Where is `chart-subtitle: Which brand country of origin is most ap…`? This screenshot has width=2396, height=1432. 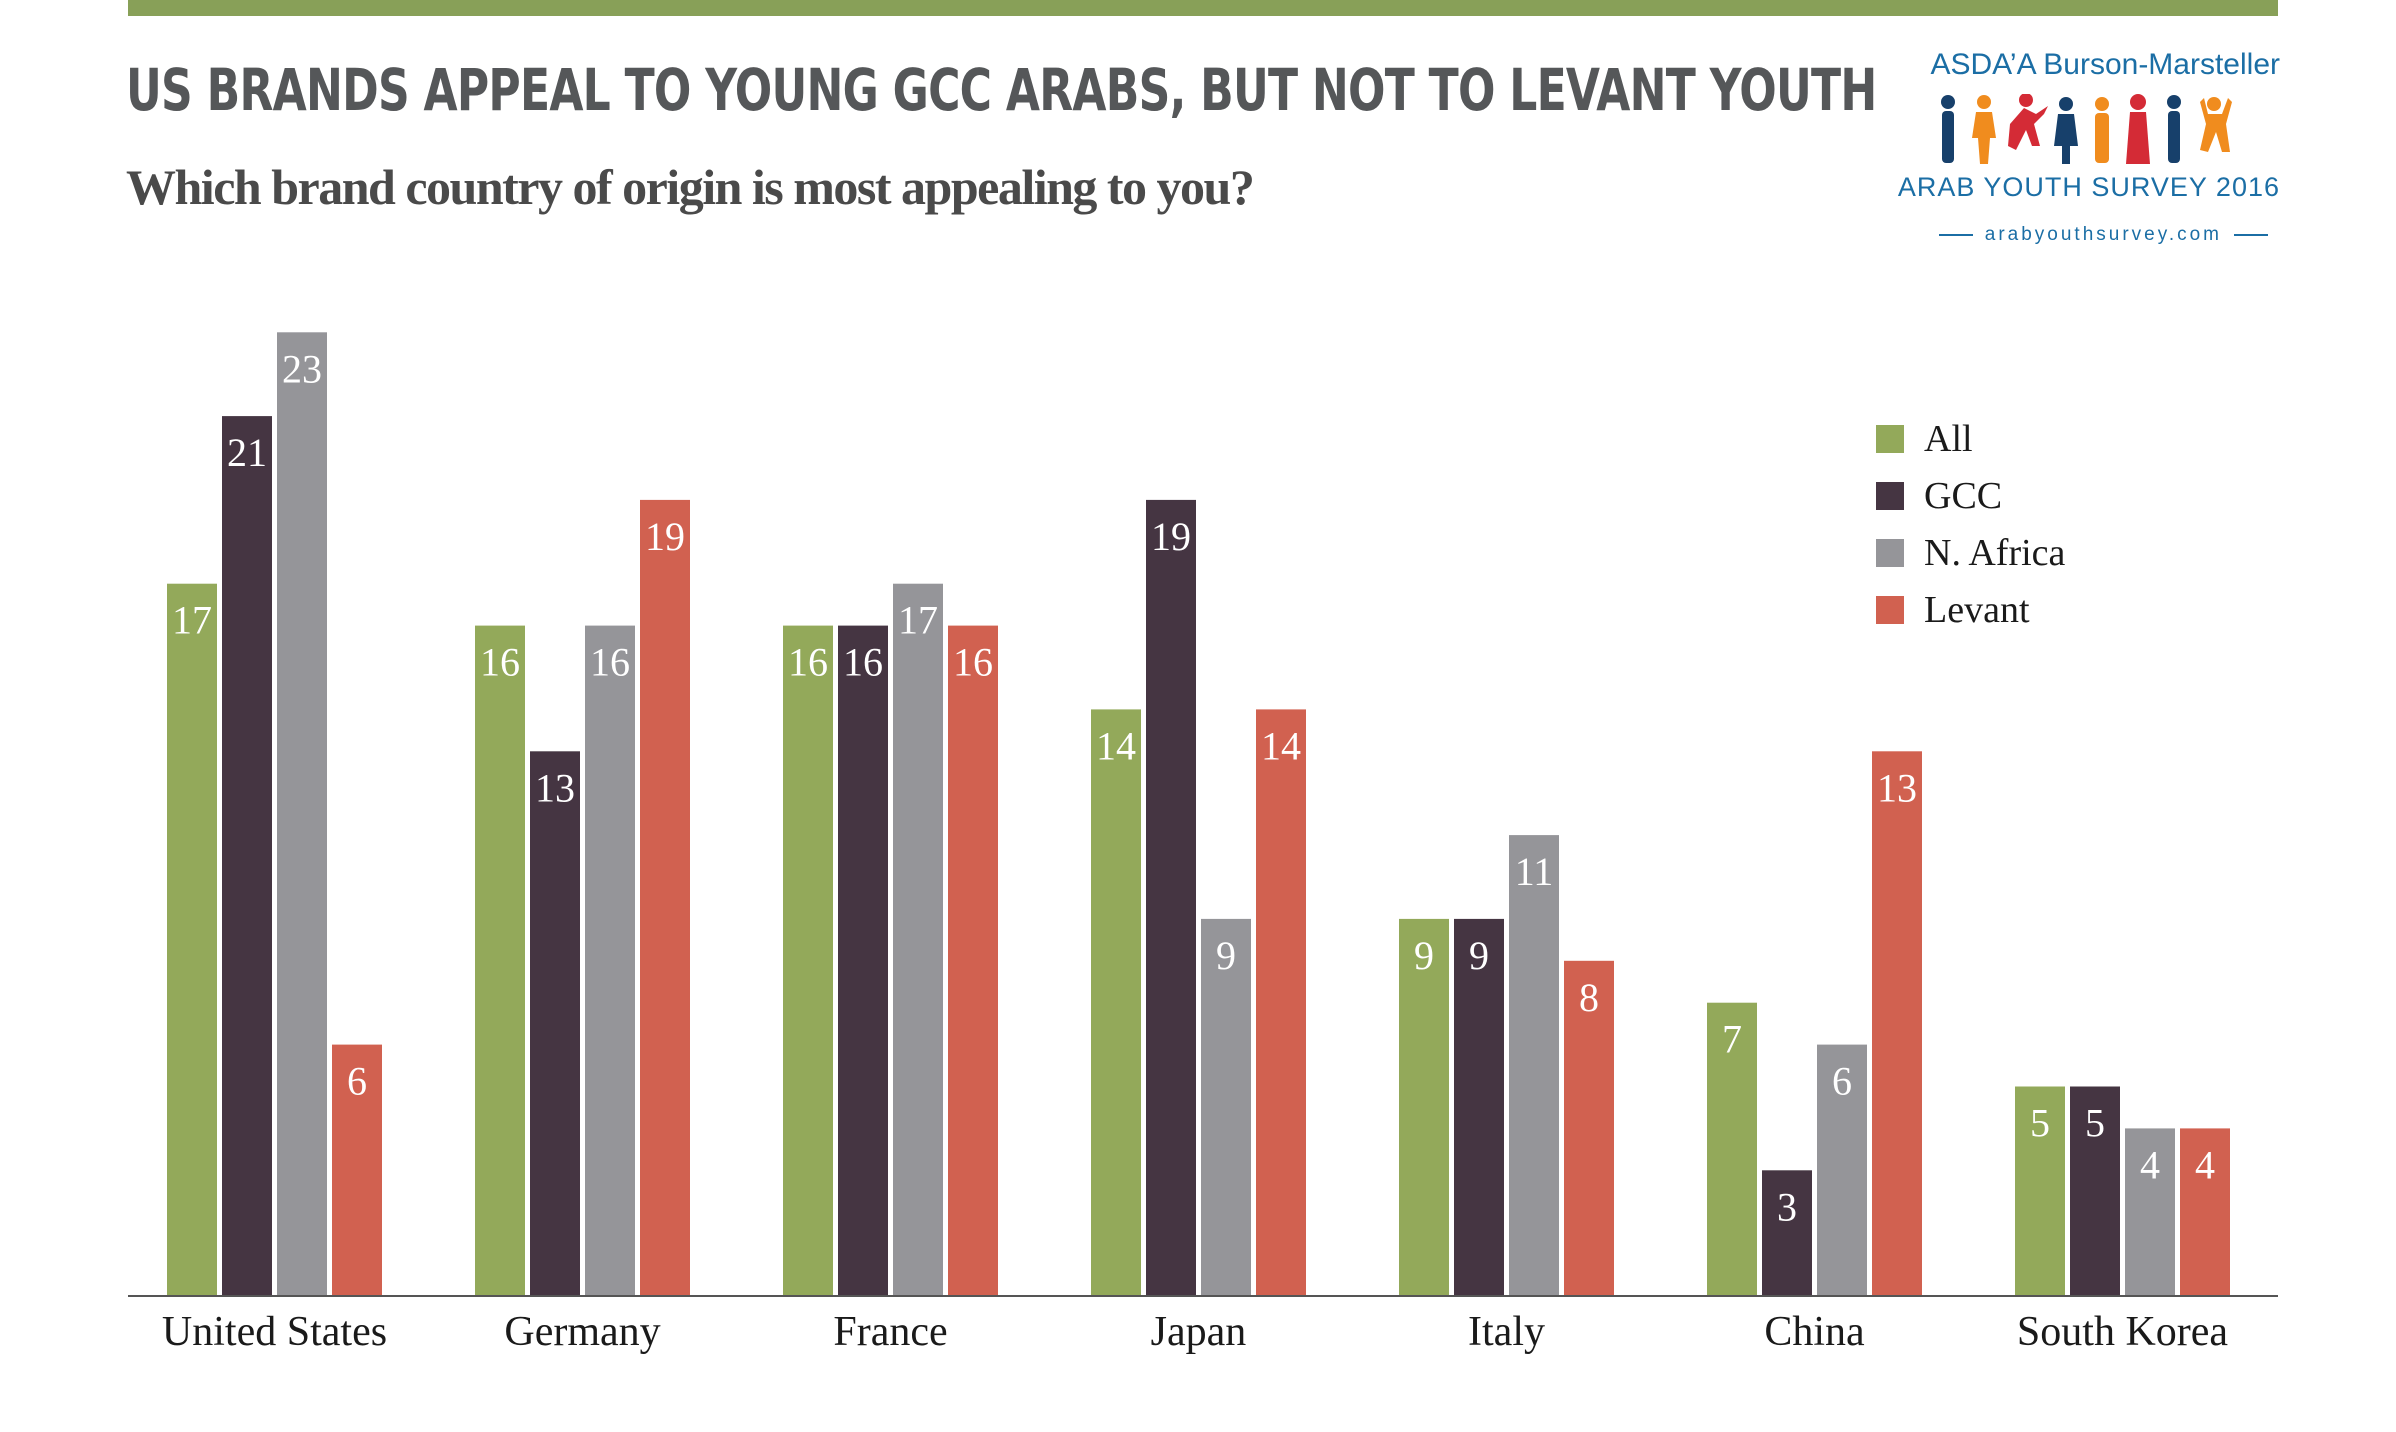 chart-subtitle: Which brand country of origin is most ap… is located at coordinates (690, 187).